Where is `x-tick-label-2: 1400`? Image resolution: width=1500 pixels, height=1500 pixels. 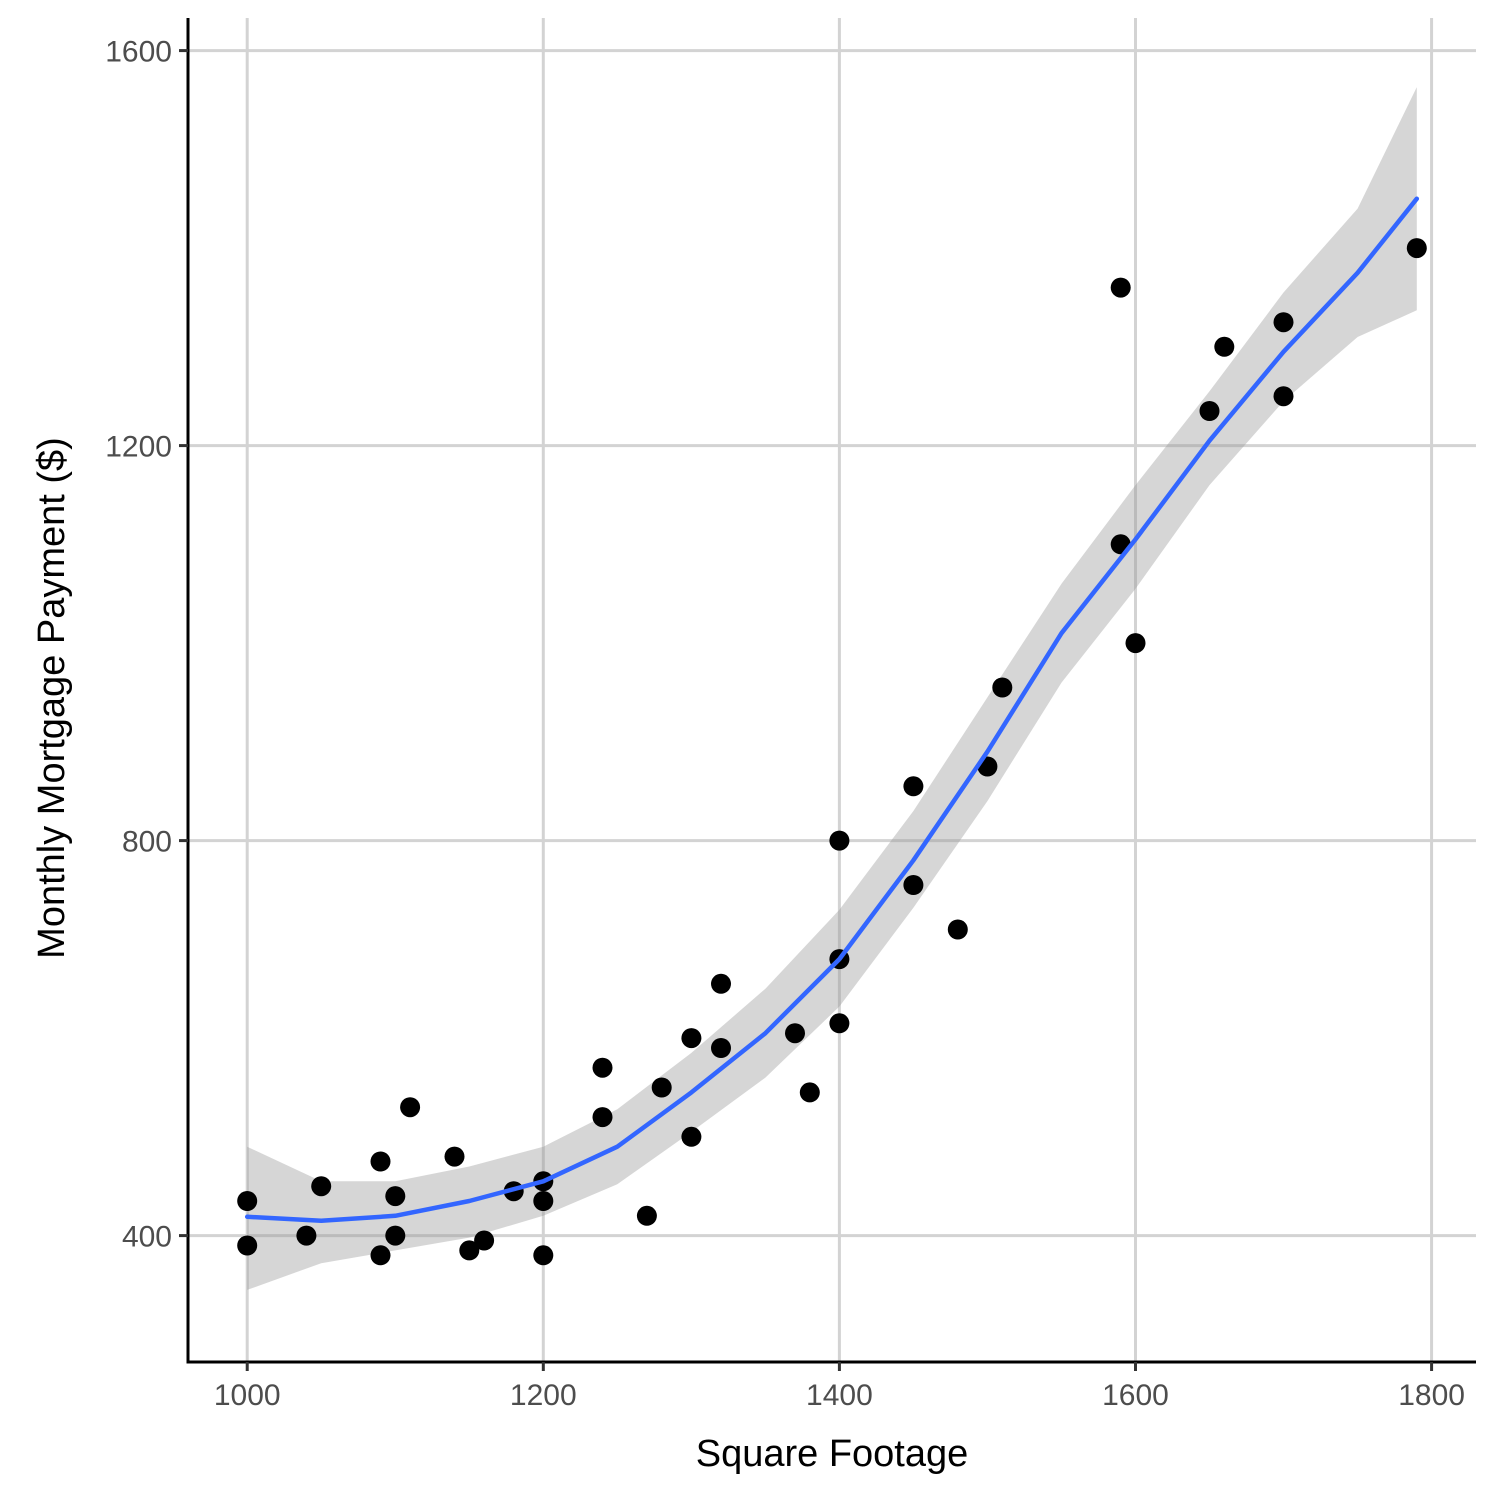
x-tick-label-2: 1400 is located at coordinates (839, 1395).